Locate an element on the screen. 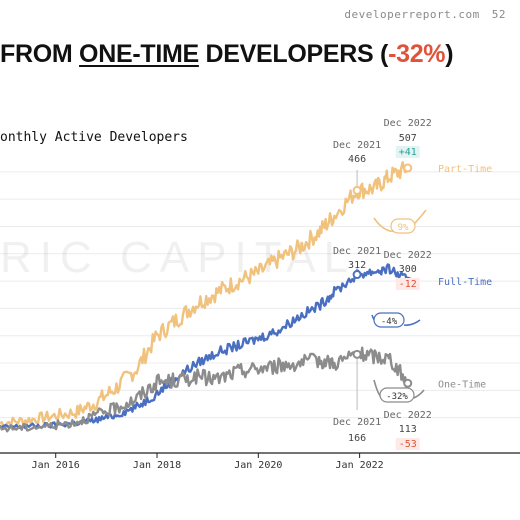 The height and width of the screenshot is (520, 520). x-axis: Jan 2016 Jan 2018 Jan 2020 Jan 2022 is located at coordinates (260, 461).